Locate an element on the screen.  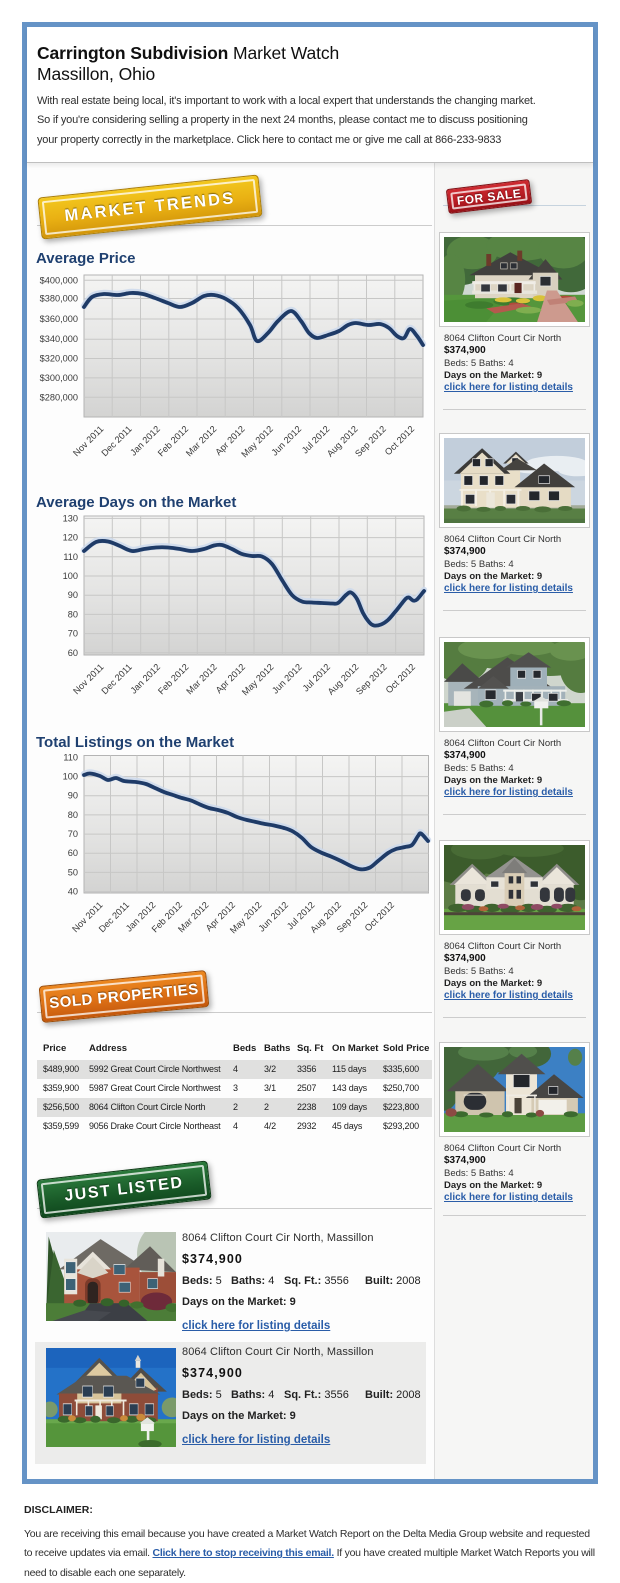
svg-text: $300,000 is located at coordinates (59, 378).